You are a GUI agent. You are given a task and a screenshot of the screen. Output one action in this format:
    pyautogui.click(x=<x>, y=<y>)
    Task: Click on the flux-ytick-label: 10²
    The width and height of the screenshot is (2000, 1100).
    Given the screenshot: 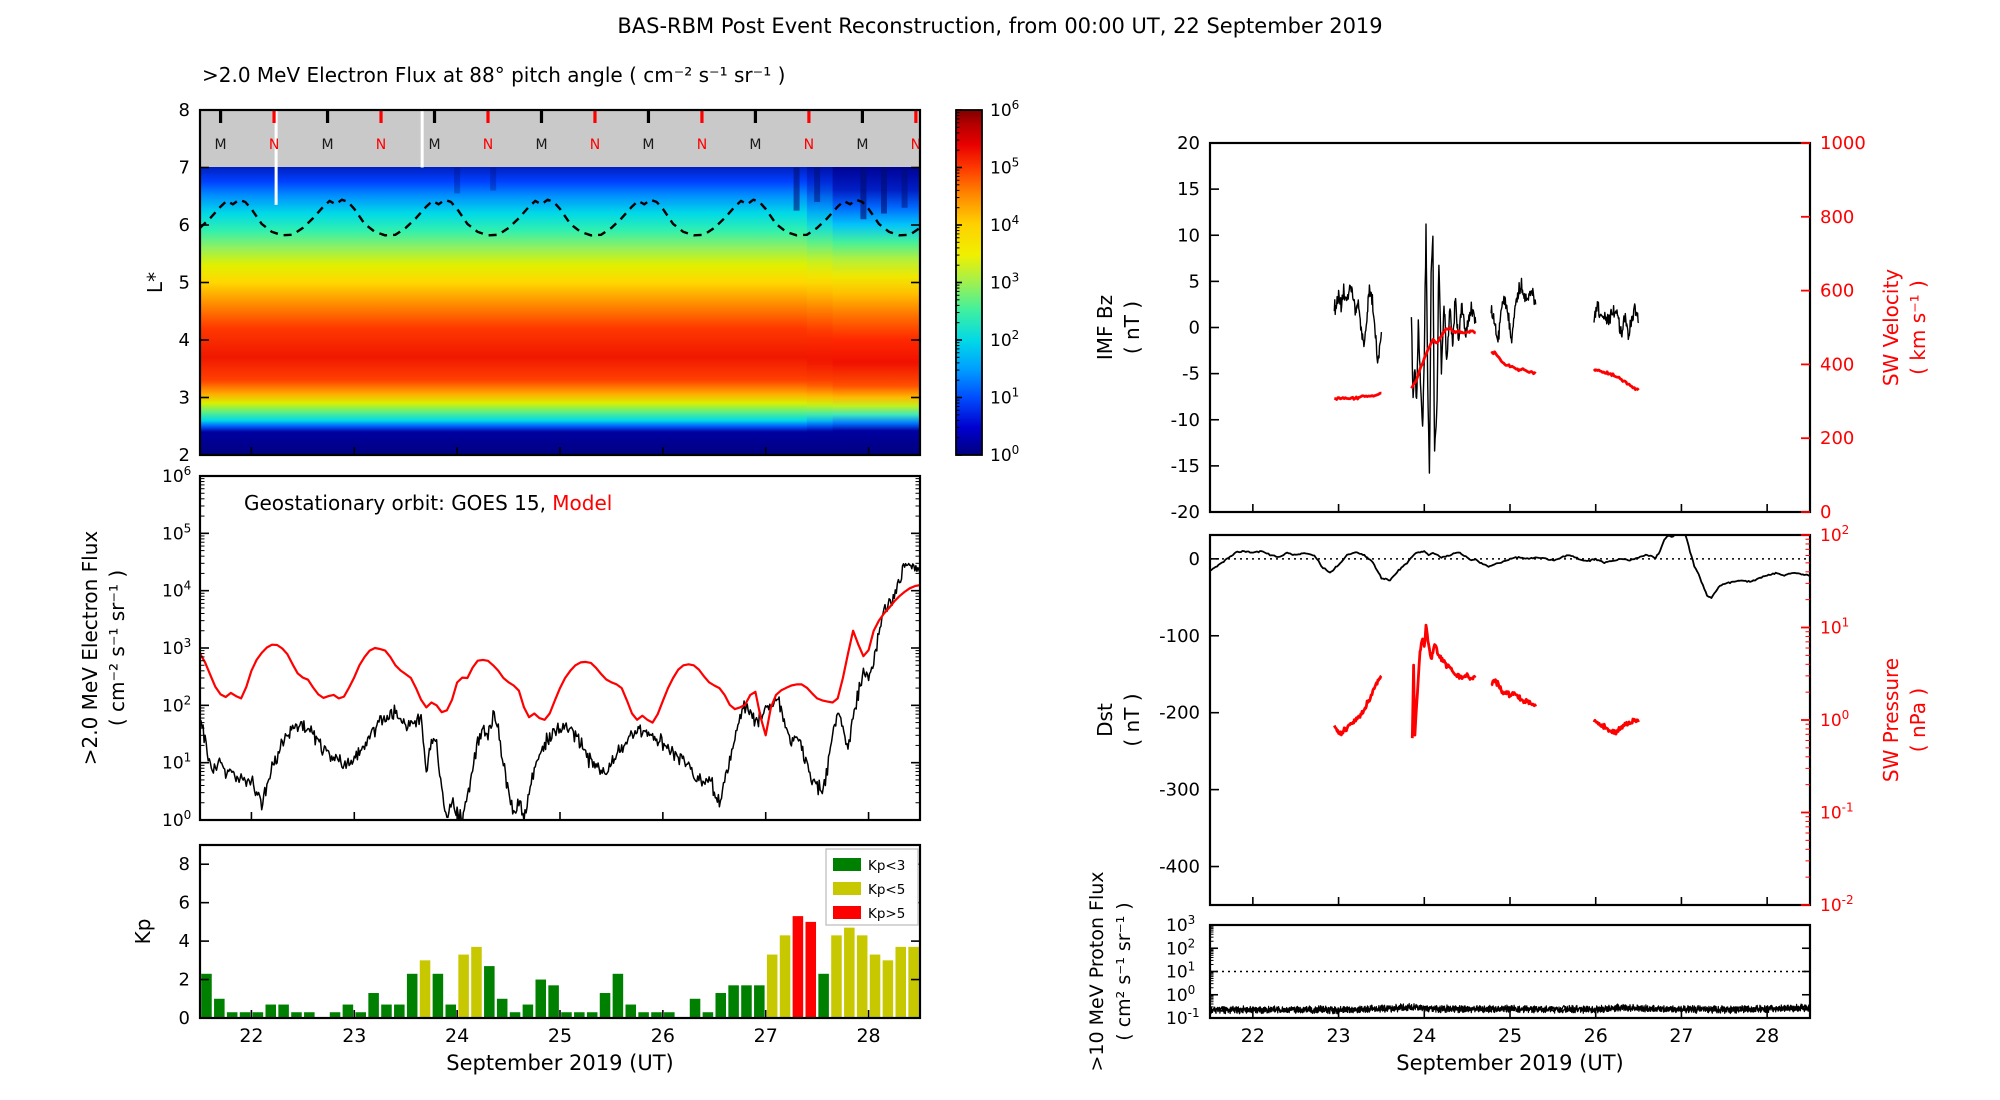 What is the action you would take?
    pyautogui.click(x=176, y=704)
    